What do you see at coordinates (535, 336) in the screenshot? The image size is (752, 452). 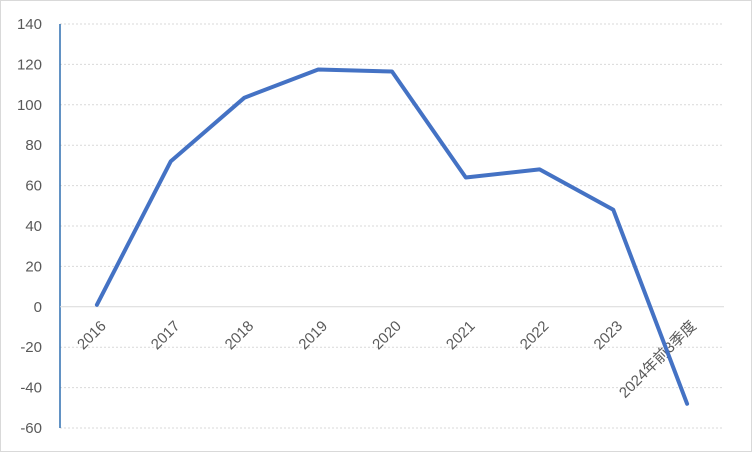 I see `x-tick-label: 2022` at bounding box center [535, 336].